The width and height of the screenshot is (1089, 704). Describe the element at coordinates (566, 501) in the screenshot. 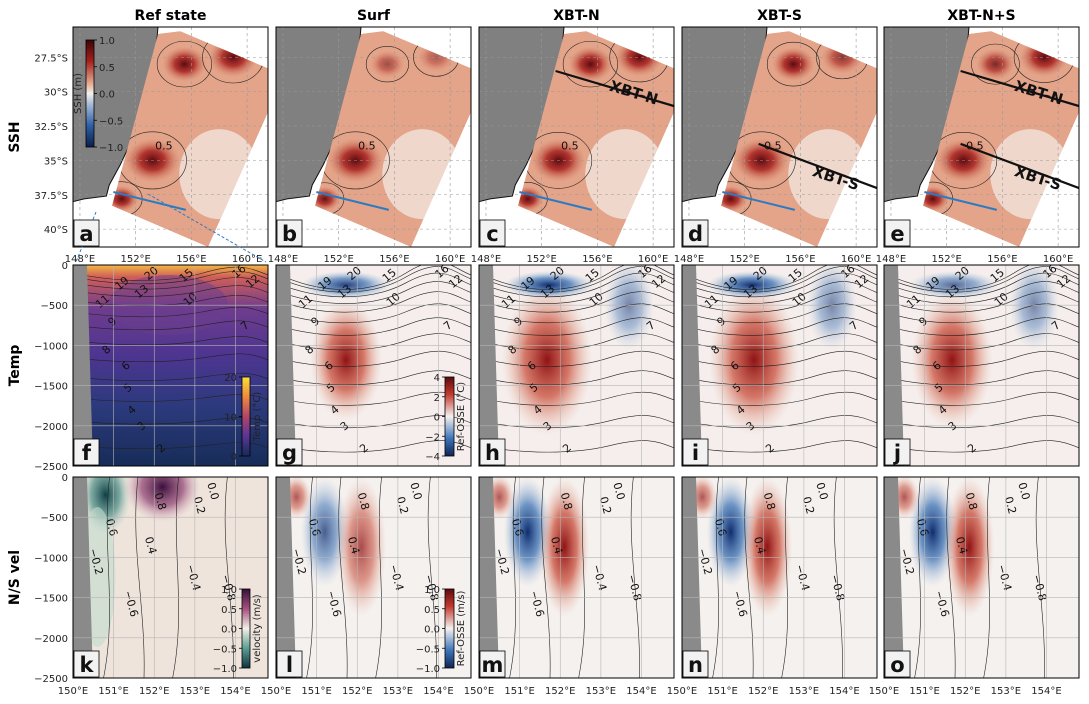

I see `contour-label: 0.8` at that location.